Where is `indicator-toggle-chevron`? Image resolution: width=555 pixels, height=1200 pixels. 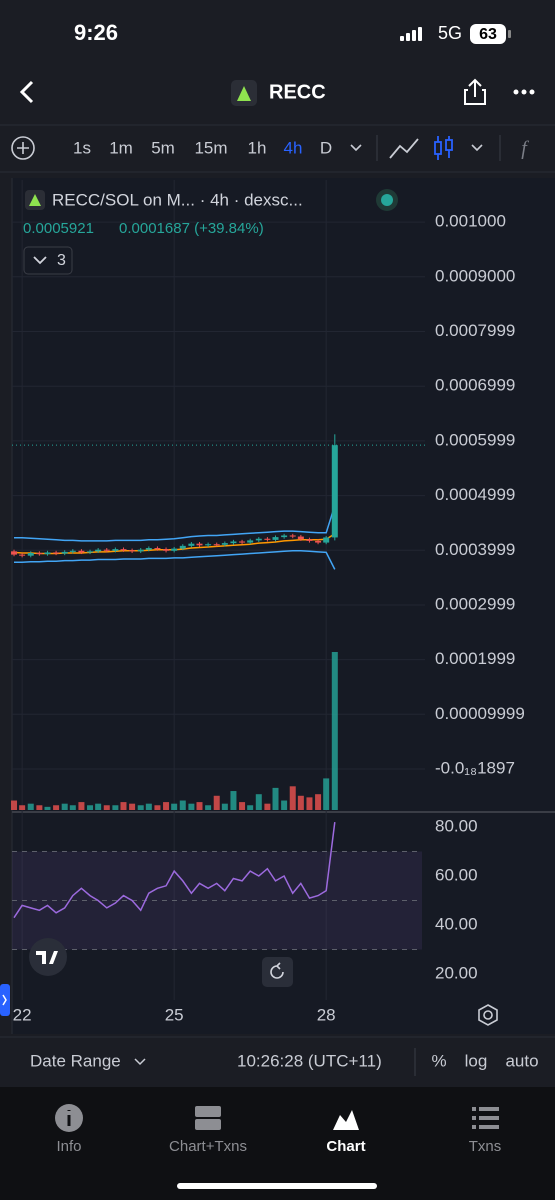 indicator-toggle-chevron is located at coordinates (40, 260).